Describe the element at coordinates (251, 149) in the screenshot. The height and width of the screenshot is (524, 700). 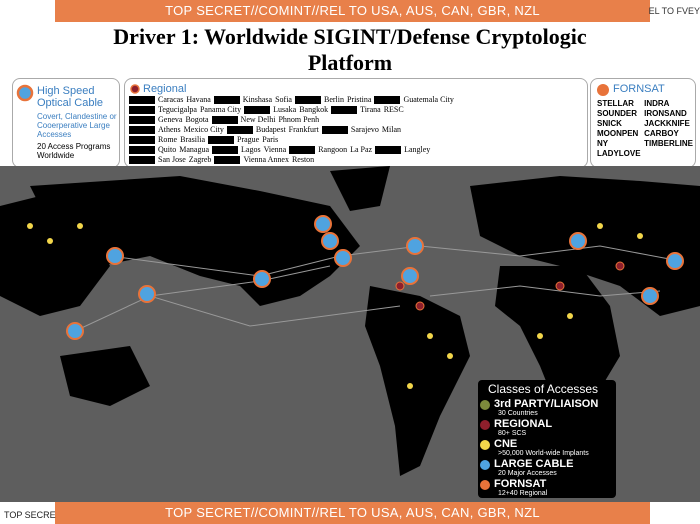
I see `city: Lagos` at that location.